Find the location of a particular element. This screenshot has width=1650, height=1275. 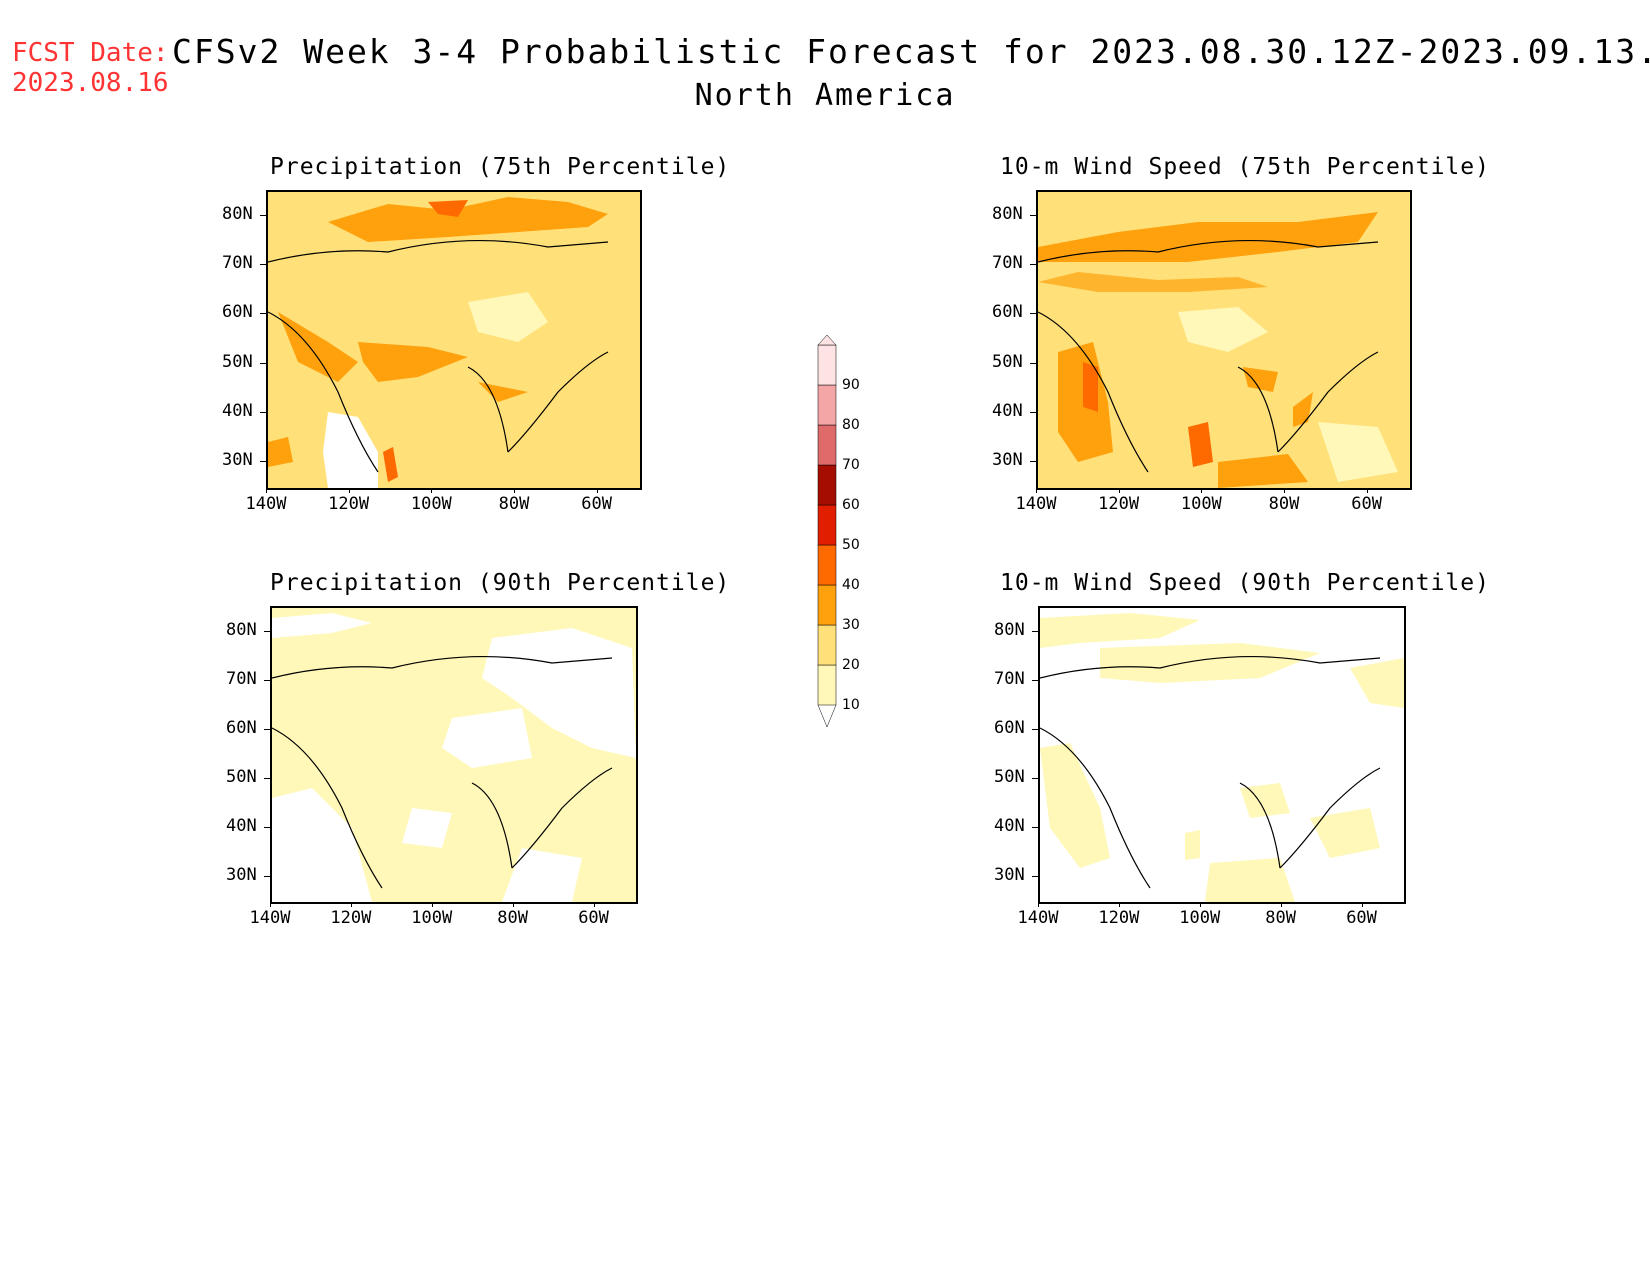

forecast-date-value: 2023.08.16 is located at coordinates (90, 83).